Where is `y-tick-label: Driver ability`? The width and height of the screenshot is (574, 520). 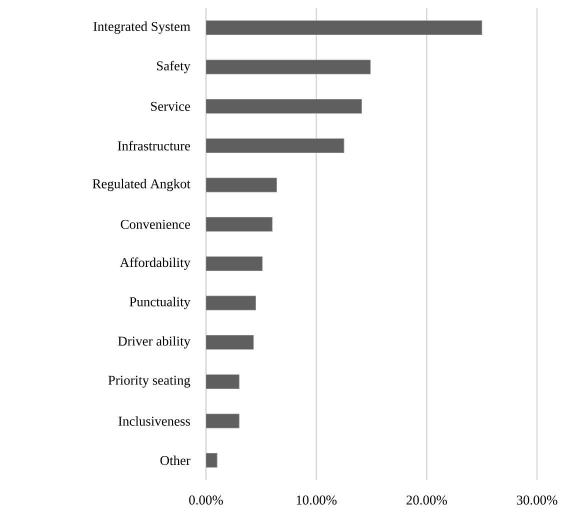 y-tick-label: Driver ability is located at coordinates (154, 342).